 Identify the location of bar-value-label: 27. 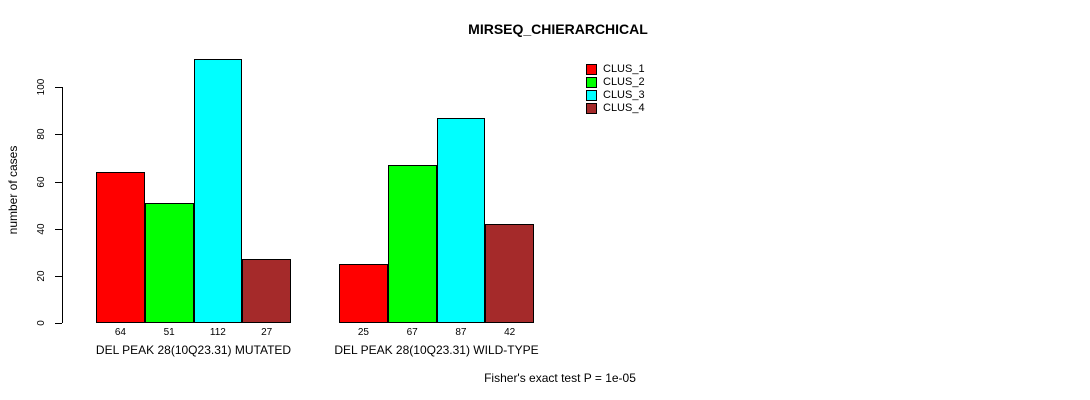
(267, 332).